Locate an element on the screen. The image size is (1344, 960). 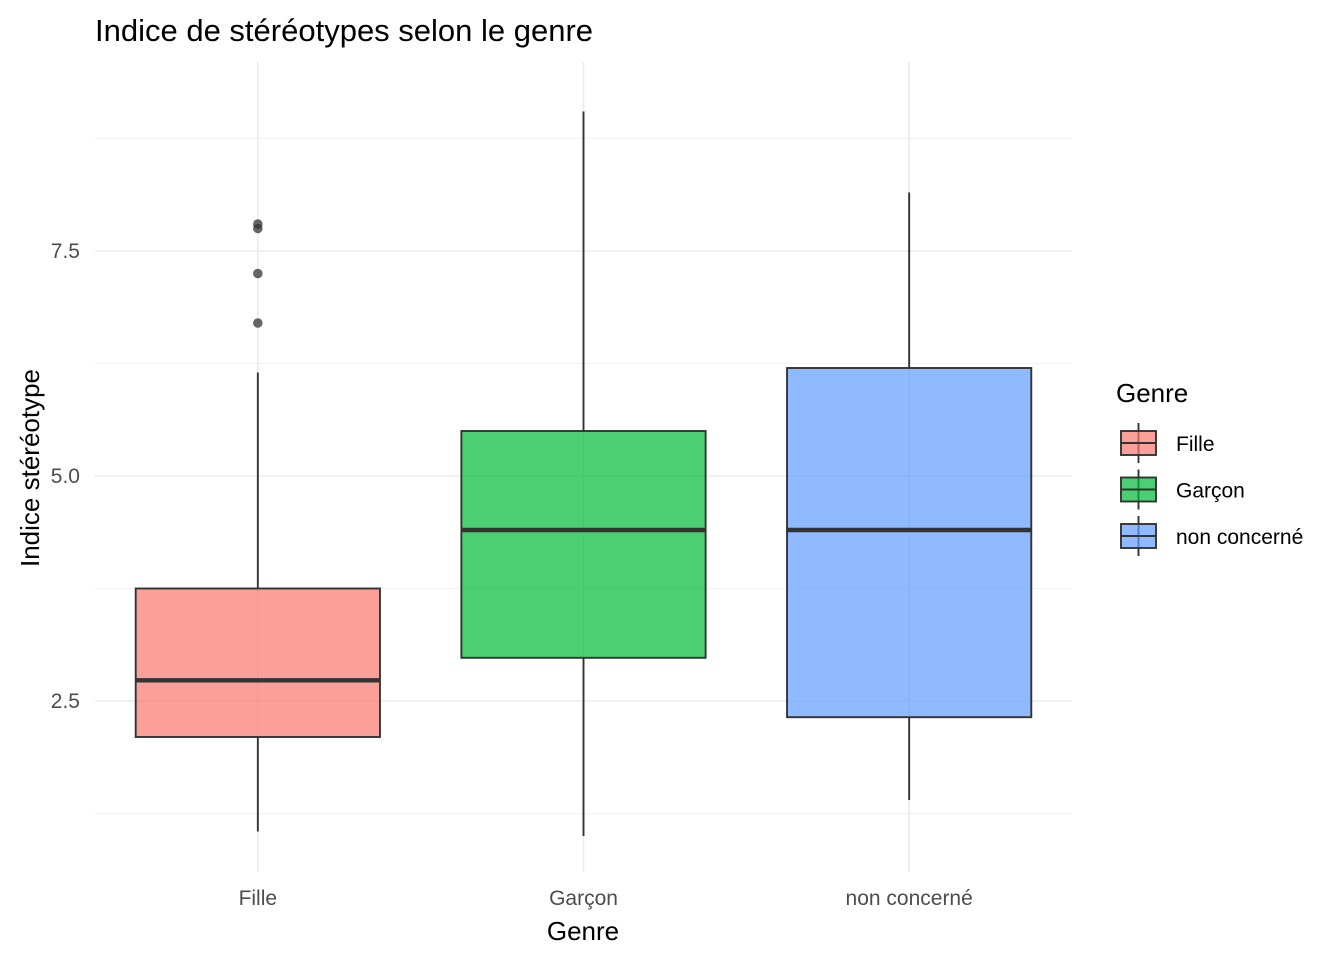
x-axis-title: Genre is located at coordinates (583, 931).